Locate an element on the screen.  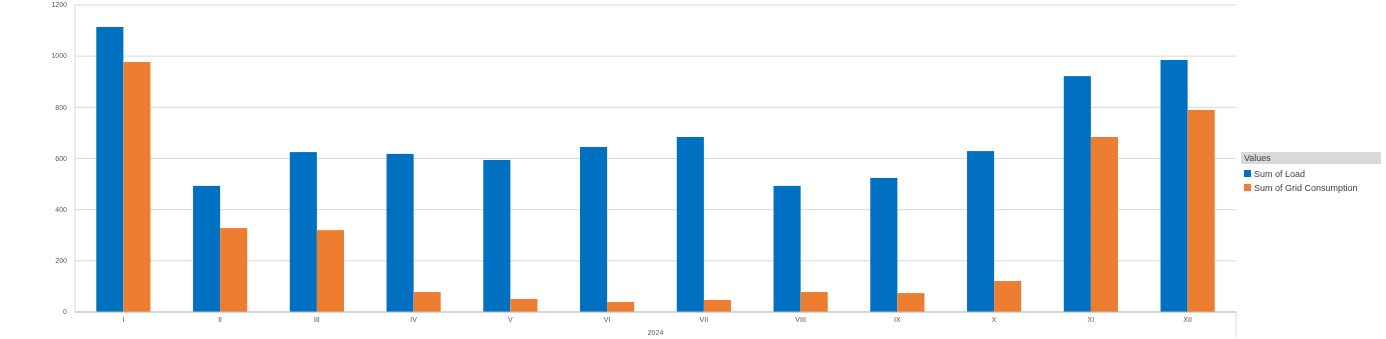
legend-label: Sum of Load is located at coordinates (1280, 174).